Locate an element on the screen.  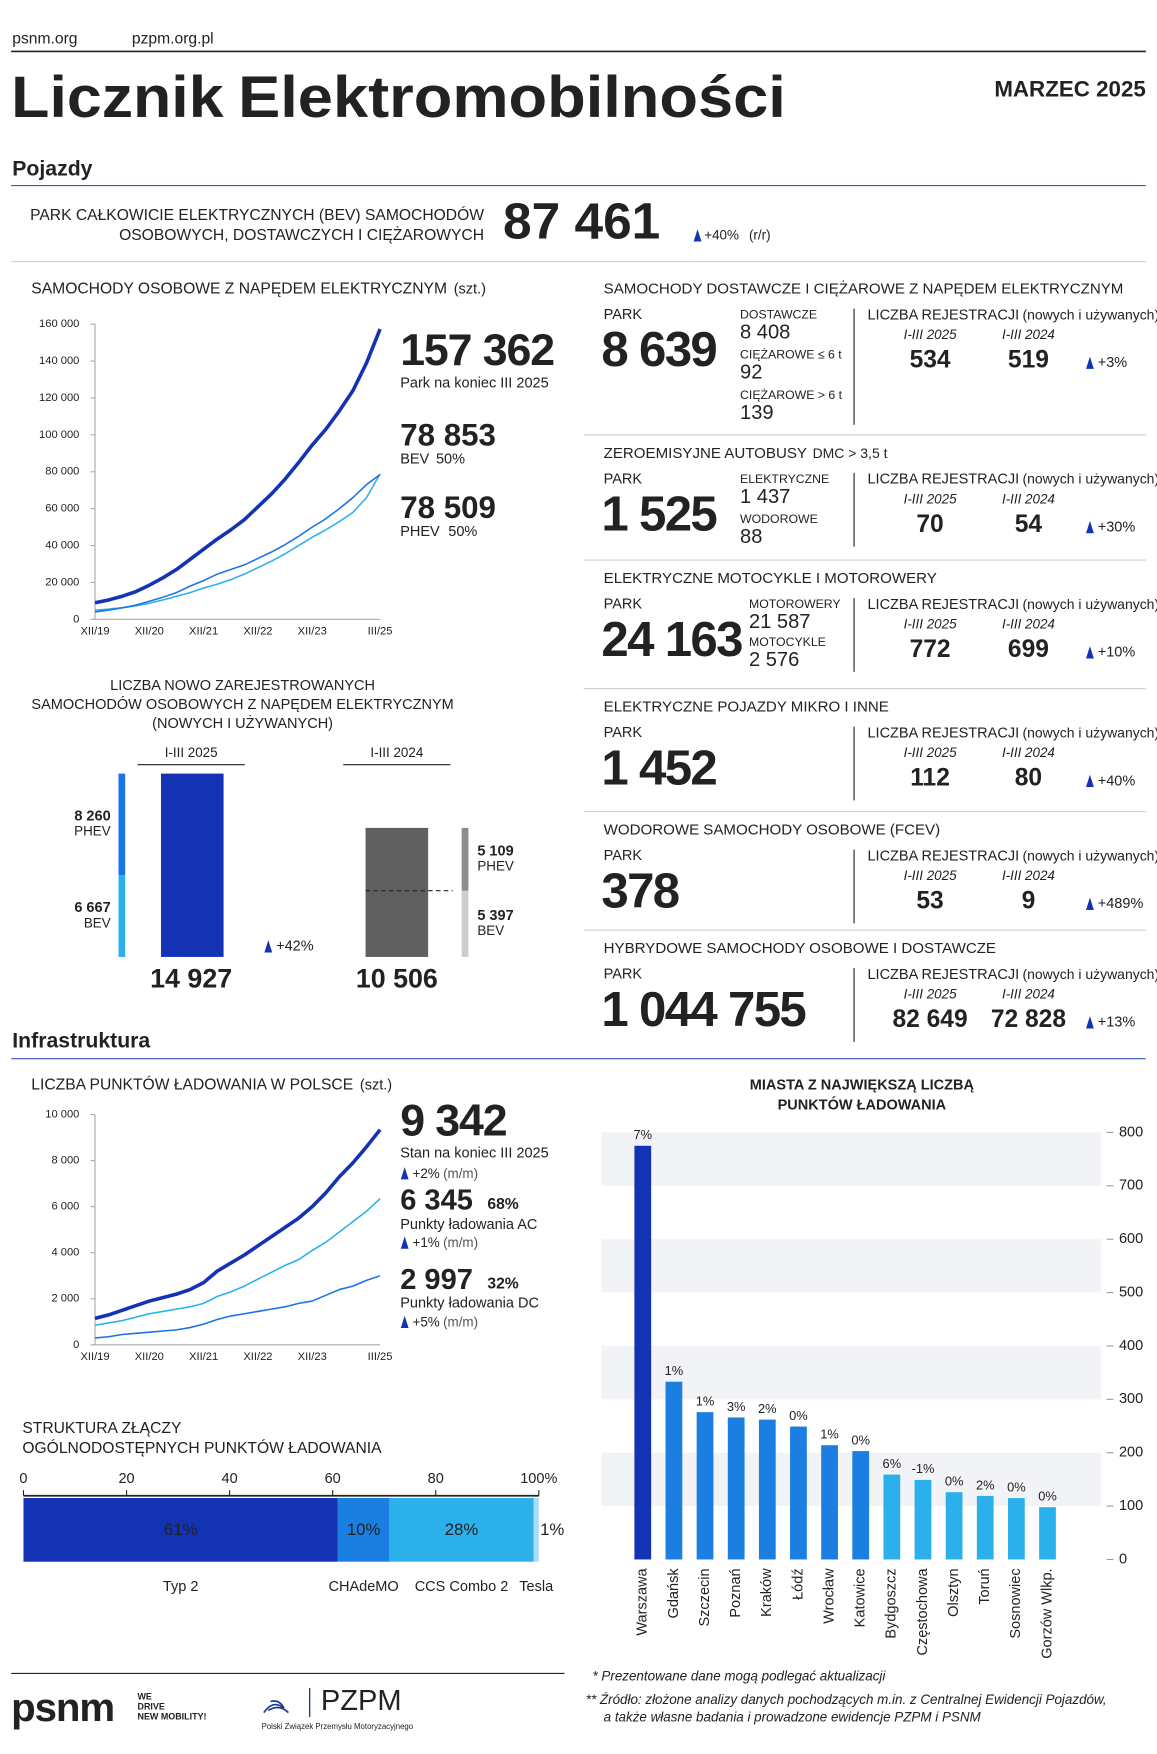
change: +13% is located at coordinates (1117, 1023).